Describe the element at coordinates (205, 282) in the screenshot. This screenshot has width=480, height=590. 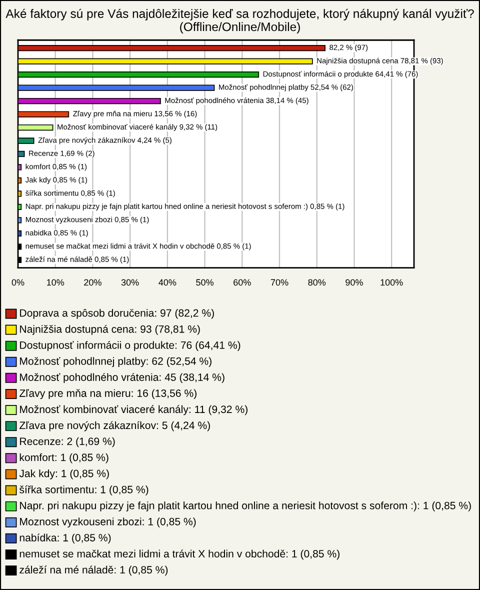
I see `x-tick-label: 50%` at that location.